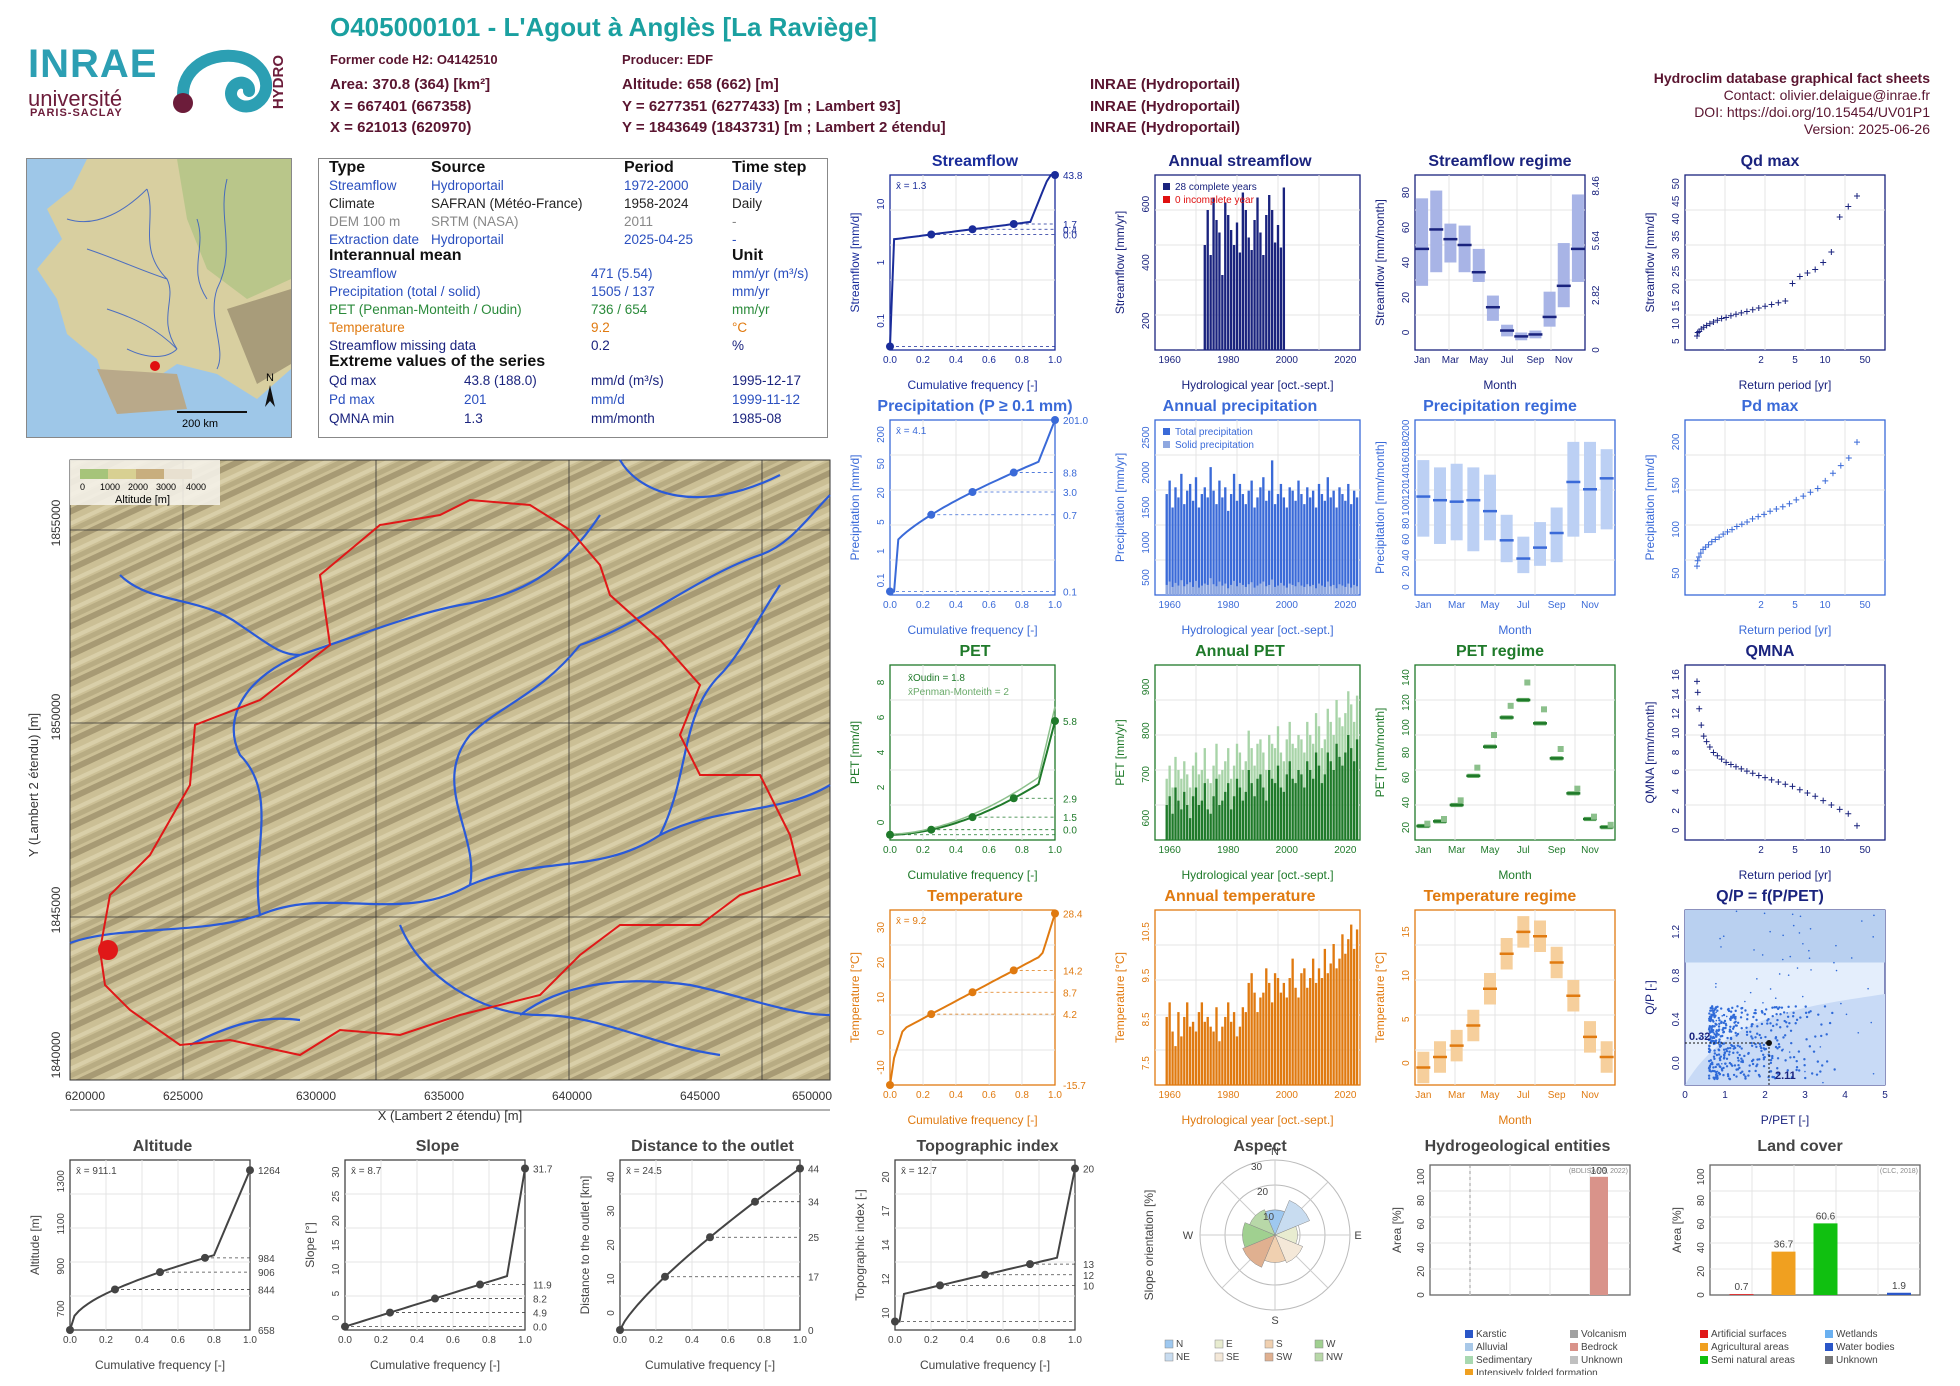  What do you see at coordinates (1070, 236) in the screenshot?
I see `right-tick: 0.0` at bounding box center [1070, 236].